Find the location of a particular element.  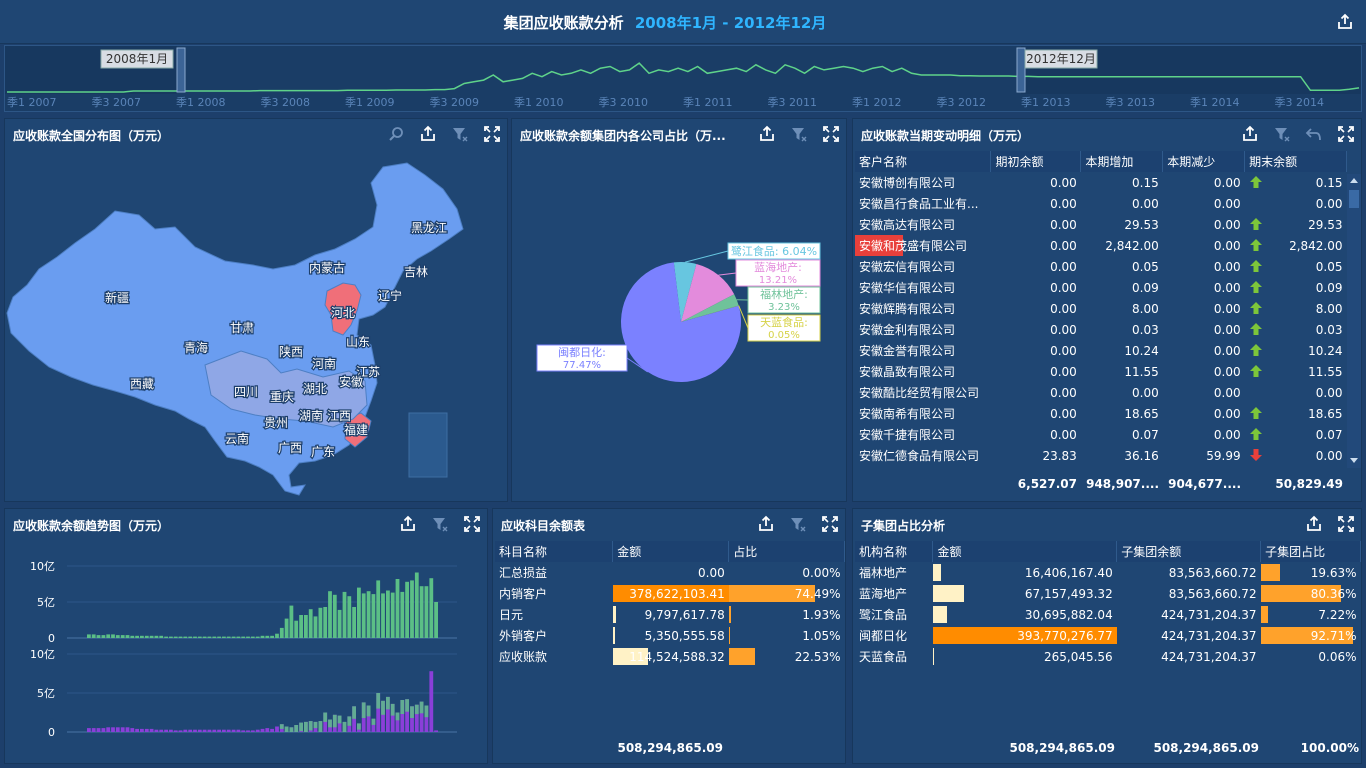

col-subject: 科目名称 is located at coordinates (554, 551).